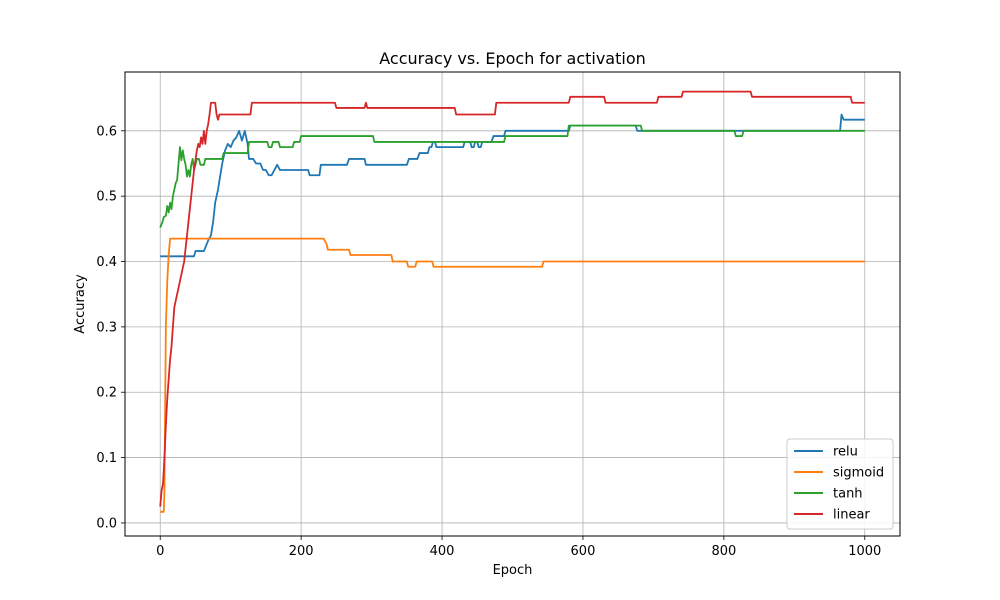 This screenshot has width=1000, height=600. Describe the element at coordinates (106, 131) in the screenshot. I see `y-tick-label: 0.6` at that location.